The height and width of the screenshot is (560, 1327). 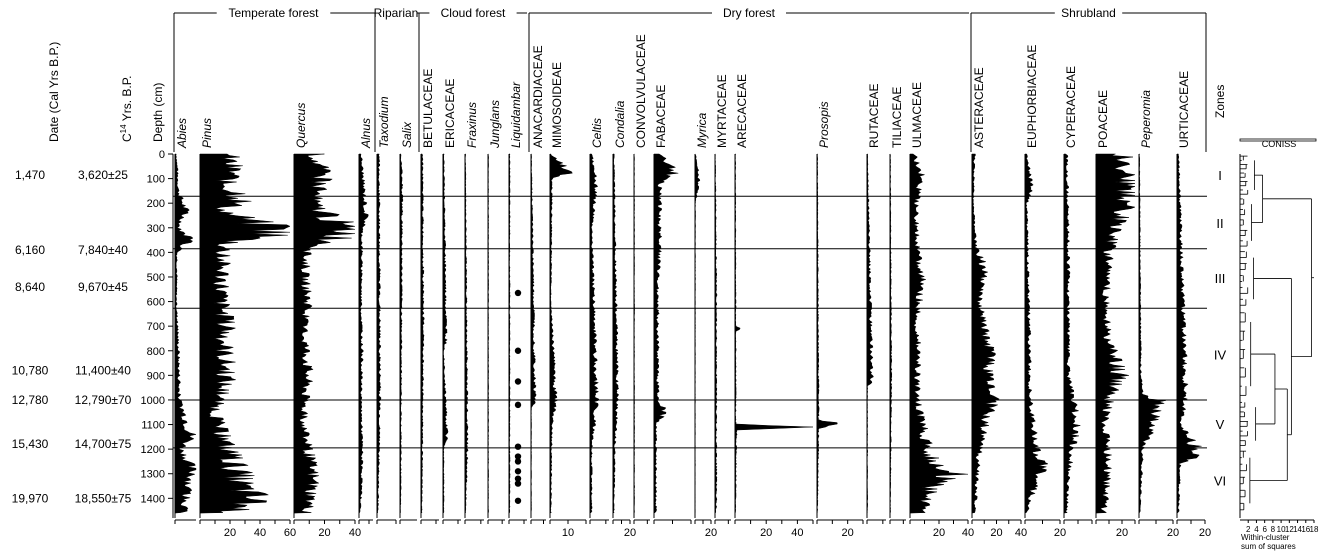 What do you see at coordinates (245, 333) in the screenshot?
I see `taxon-profile-pinus` at bounding box center [245, 333].